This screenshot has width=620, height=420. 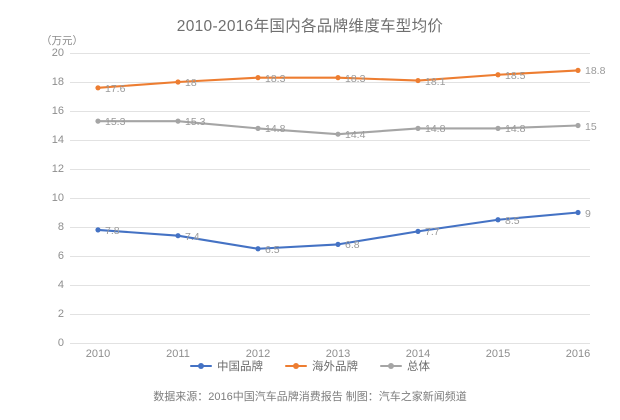 I want to click on data-point-label: 6.5, so click(x=272, y=249).